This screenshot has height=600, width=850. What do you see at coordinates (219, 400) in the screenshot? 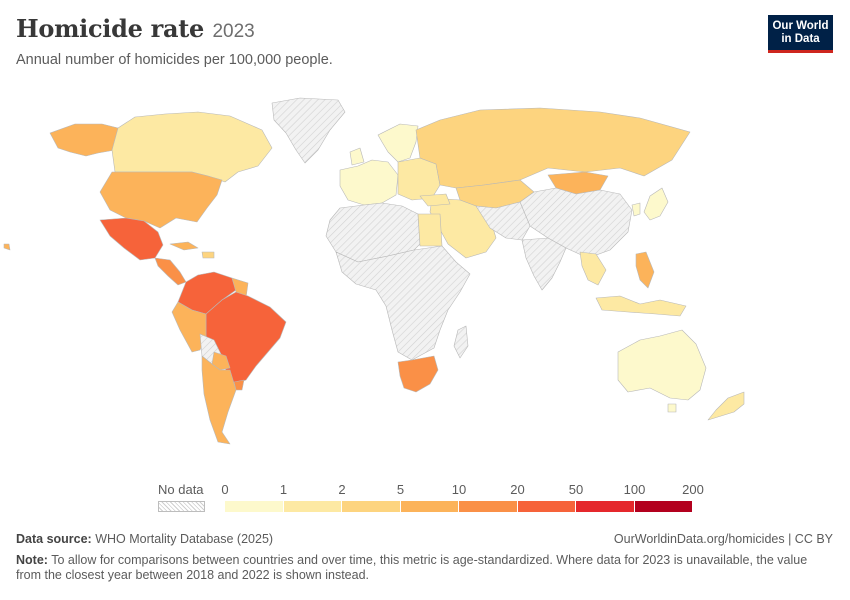
I see `region-argentina-chile` at bounding box center [219, 400].